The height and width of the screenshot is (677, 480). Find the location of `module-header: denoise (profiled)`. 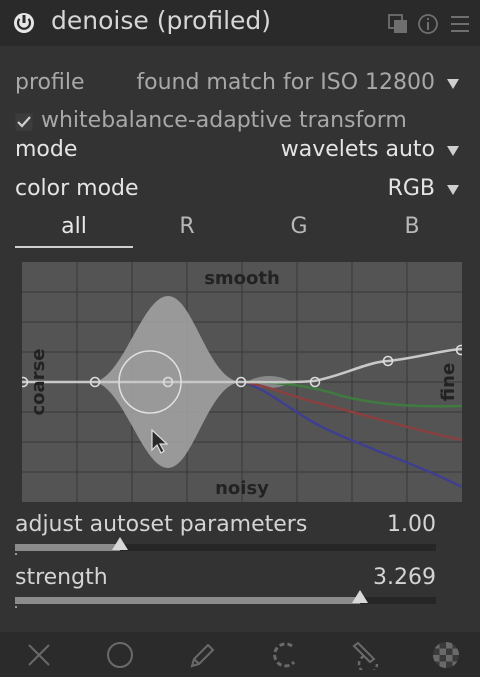

module-header: denoise (profiled) is located at coordinates (240, 23).